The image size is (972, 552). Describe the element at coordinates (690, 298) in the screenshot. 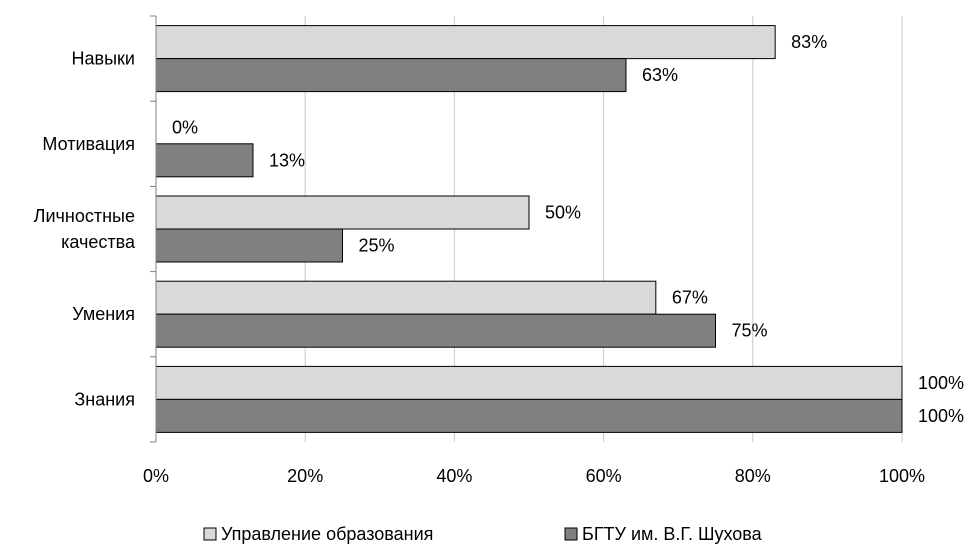

I see `data-label: 67%` at that location.